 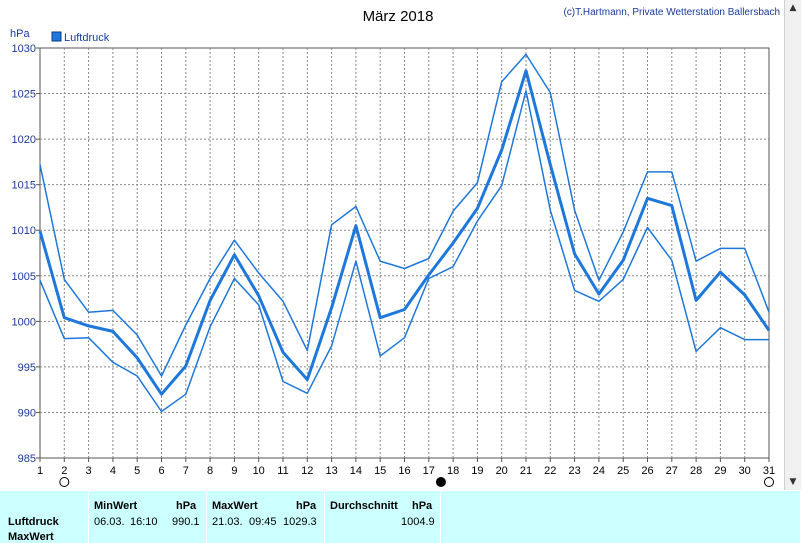 I want to click on max-header: MaxWert, so click(x=235, y=506).